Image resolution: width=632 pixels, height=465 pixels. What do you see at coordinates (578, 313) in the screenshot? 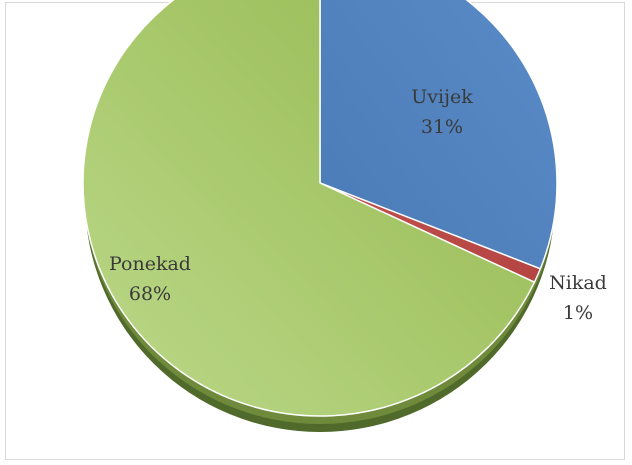
I see `slice-value-nikad: 1%` at bounding box center [578, 313].